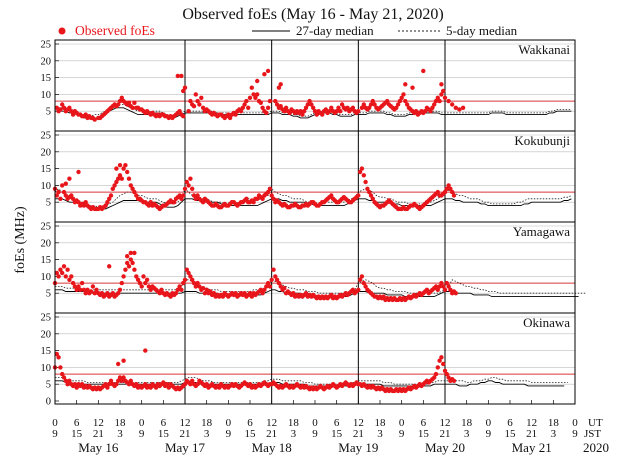 The image size is (640, 457). I want to click on y-tick-label: 20, so click(46, 243).